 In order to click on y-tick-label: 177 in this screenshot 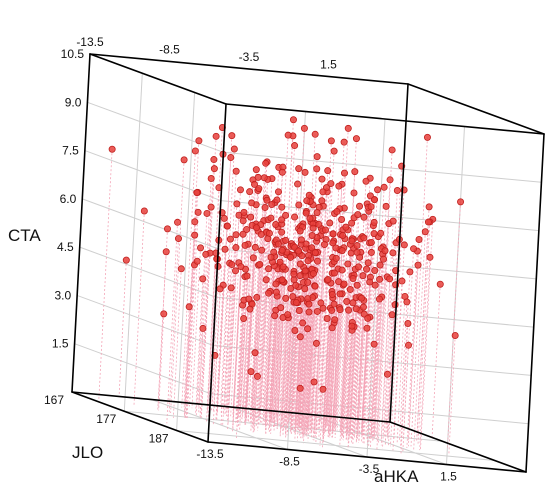, I will do `click(106, 419)`.